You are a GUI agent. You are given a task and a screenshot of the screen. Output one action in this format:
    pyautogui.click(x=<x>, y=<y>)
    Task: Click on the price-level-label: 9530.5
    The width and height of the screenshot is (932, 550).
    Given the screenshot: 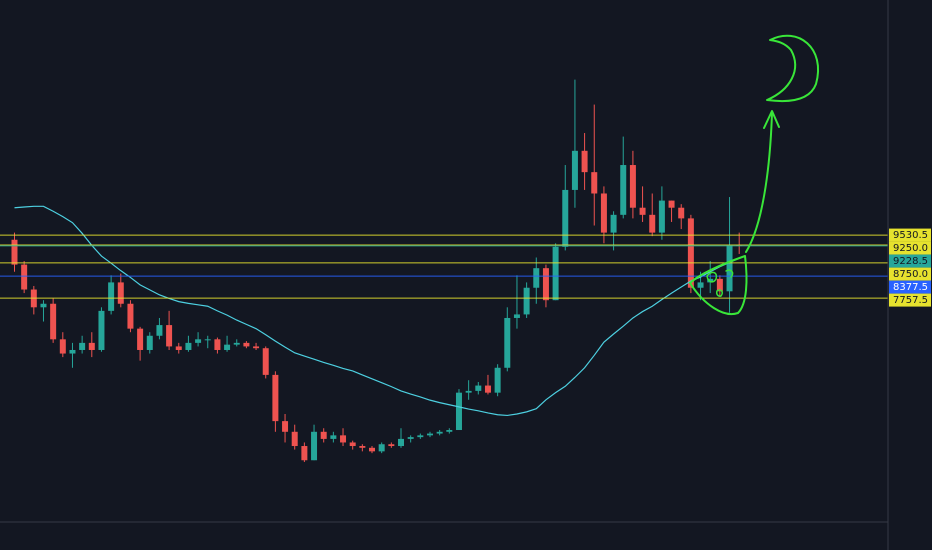 What is the action you would take?
    pyautogui.click(x=910, y=235)
    